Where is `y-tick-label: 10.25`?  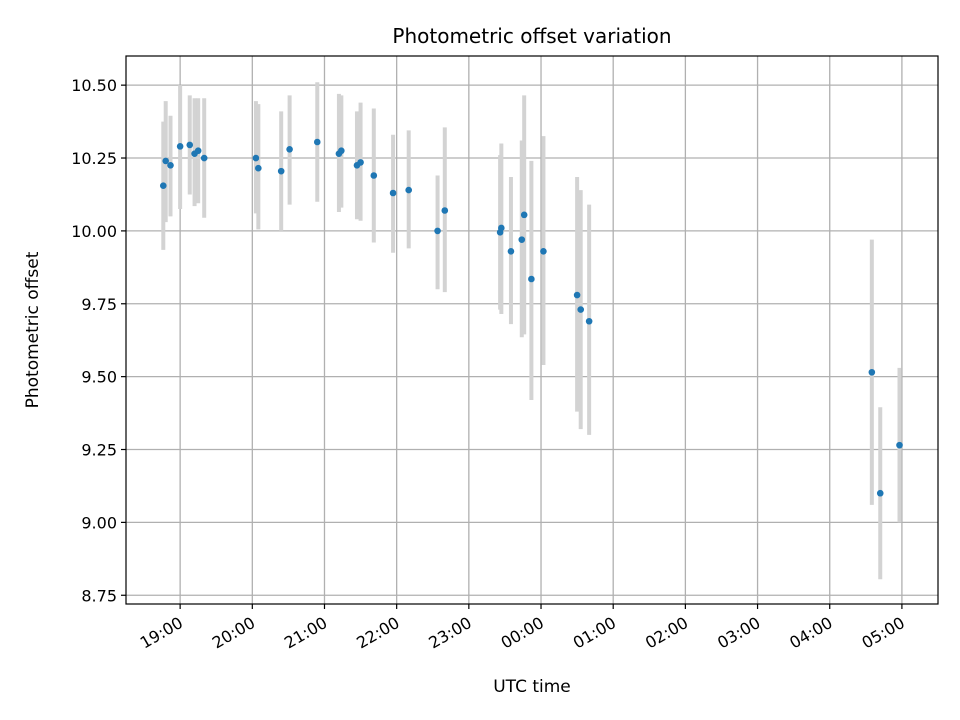 y-tick-label: 10.25 is located at coordinates (94, 158).